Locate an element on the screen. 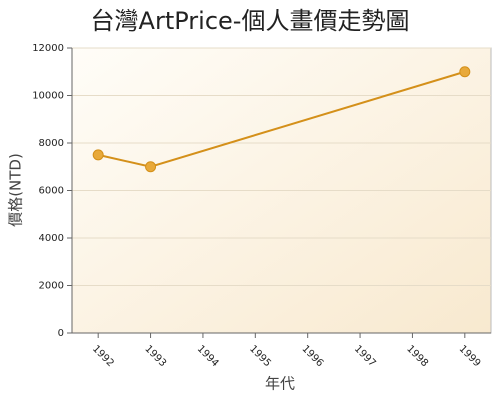  x-tick-label: 1997 is located at coordinates (365, 356).